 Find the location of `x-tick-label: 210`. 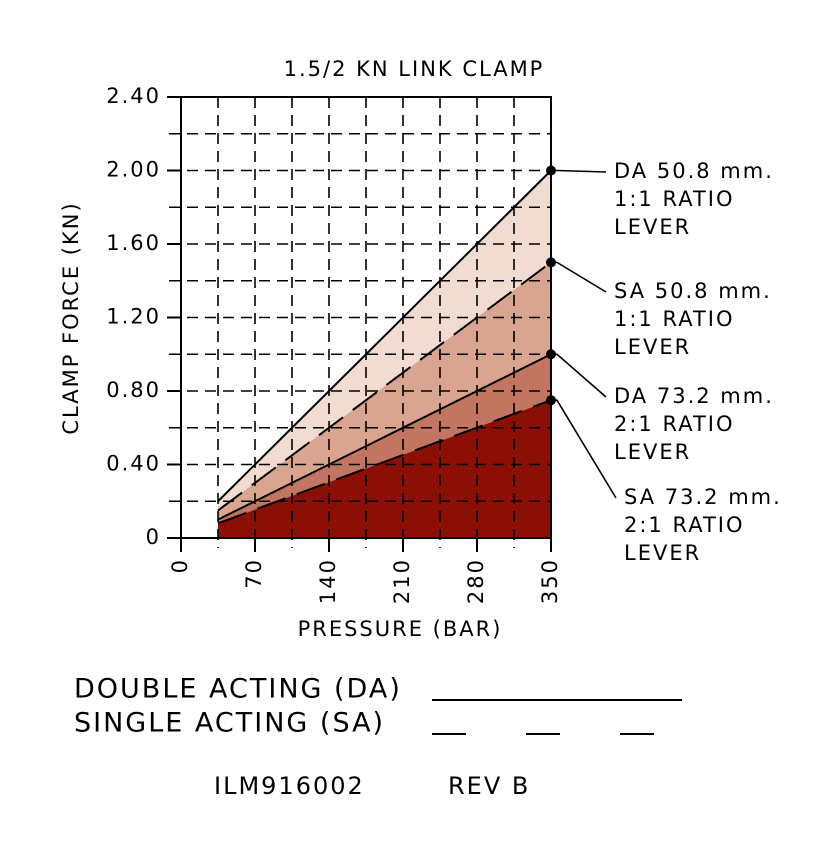

x-tick-label: 210 is located at coordinates (402, 581).